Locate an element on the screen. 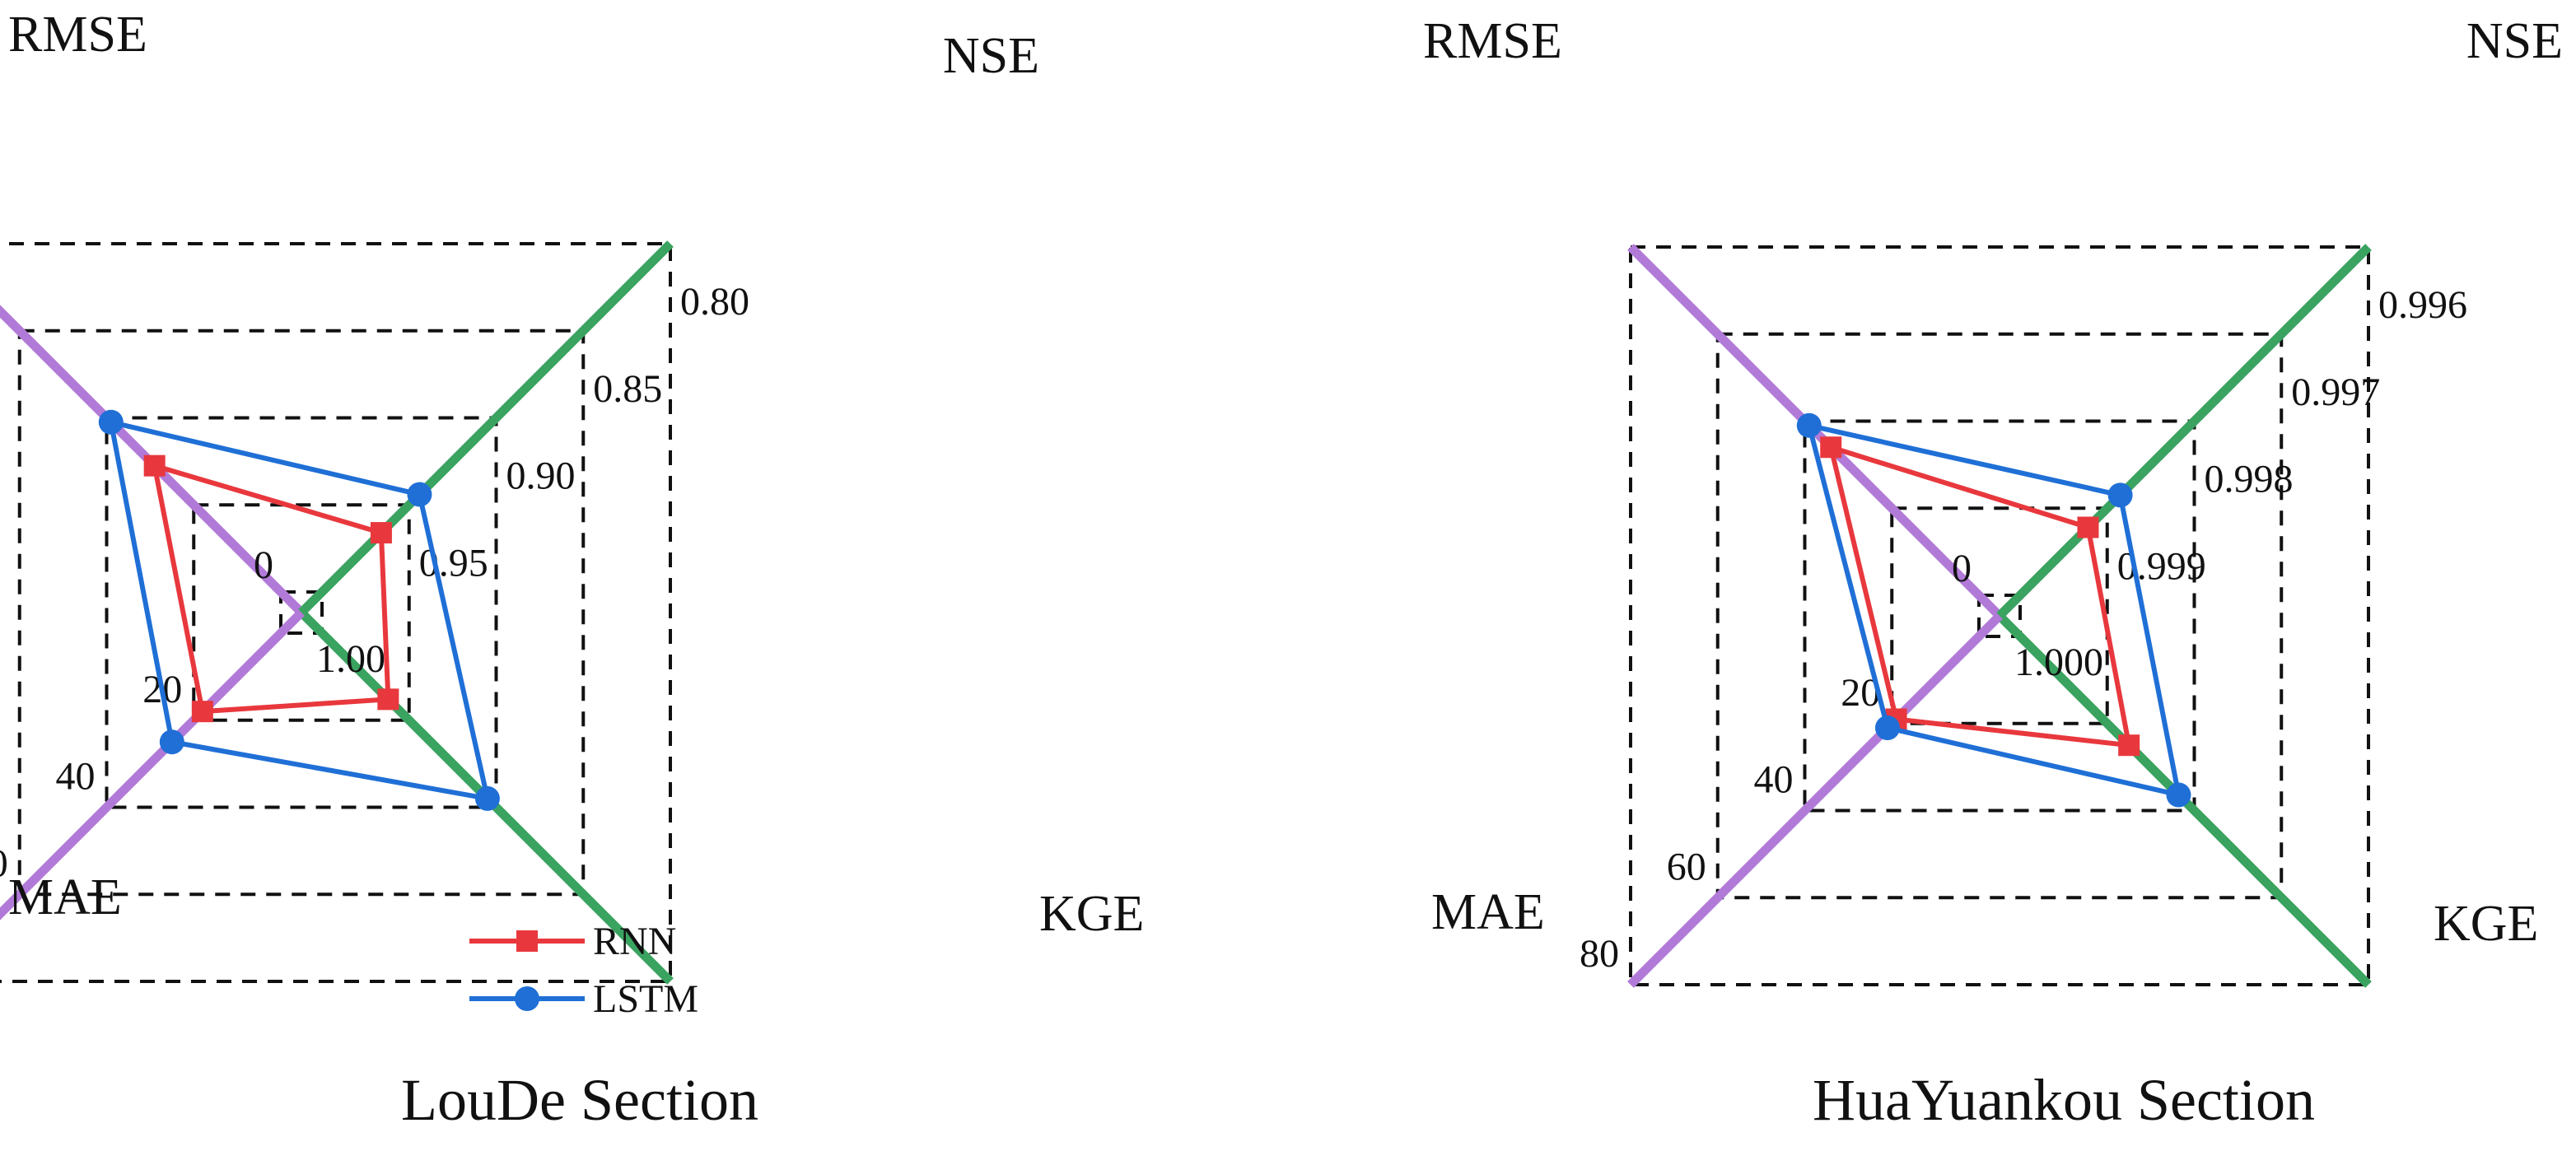 Image resolution: width=2576 pixels, height=1165 pixels. panel-title: HuaYuankou Section is located at coordinates (2064, 1100).